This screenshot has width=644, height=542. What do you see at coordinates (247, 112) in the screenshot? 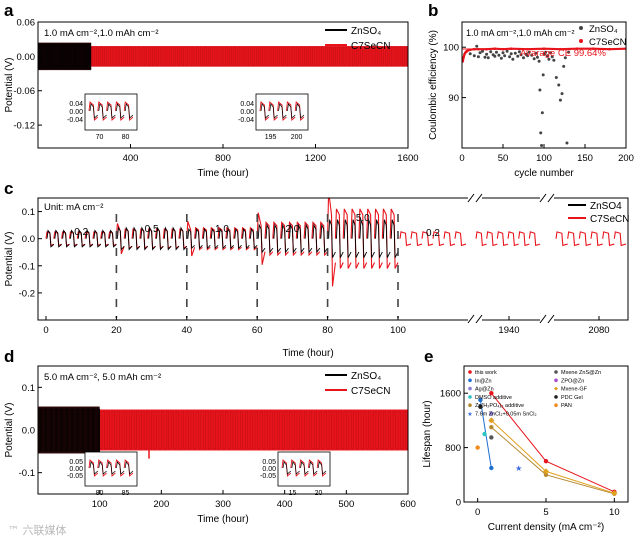
I see `panel-a-inset-2-ytick-label: 0.00` at bounding box center [247, 112].